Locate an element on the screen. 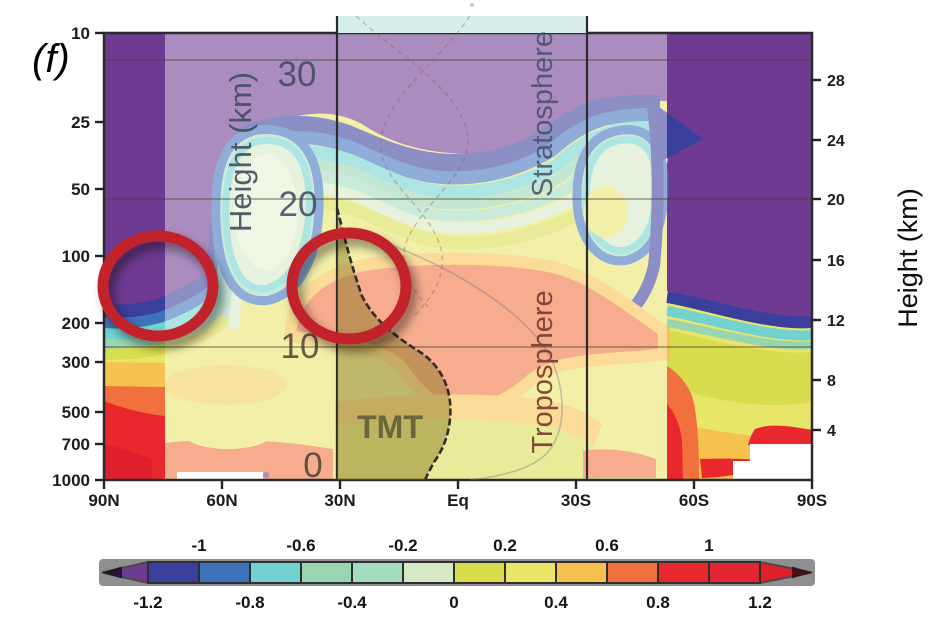 The height and width of the screenshot is (632, 949). left-tick-label: 200 is located at coordinates (76, 323).